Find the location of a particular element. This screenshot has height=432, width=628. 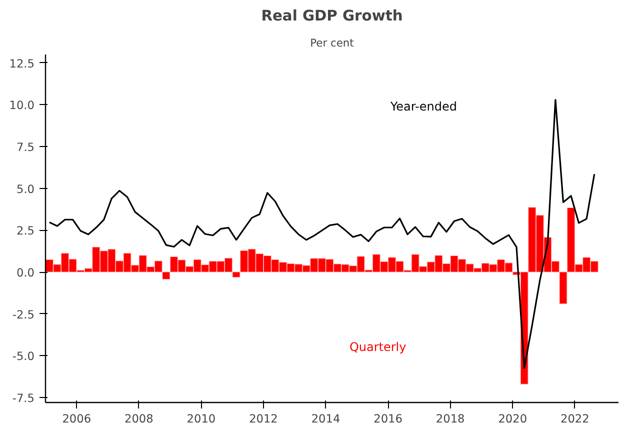

y-tick-label: 12.5 is located at coordinates (22, 63).